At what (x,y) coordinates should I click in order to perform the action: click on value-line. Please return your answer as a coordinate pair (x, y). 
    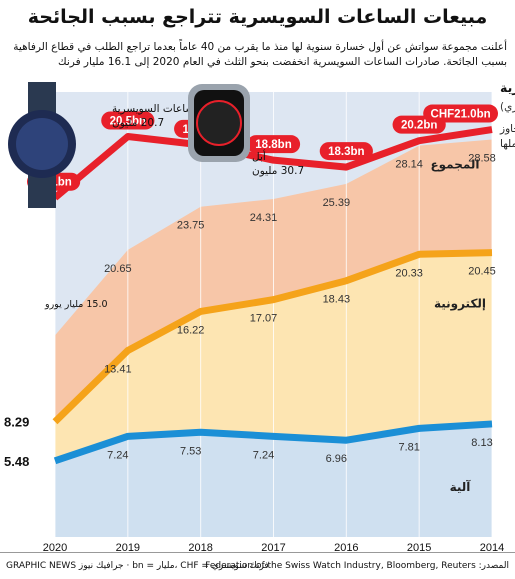
    Looking at the image, I should click on (272, 163).